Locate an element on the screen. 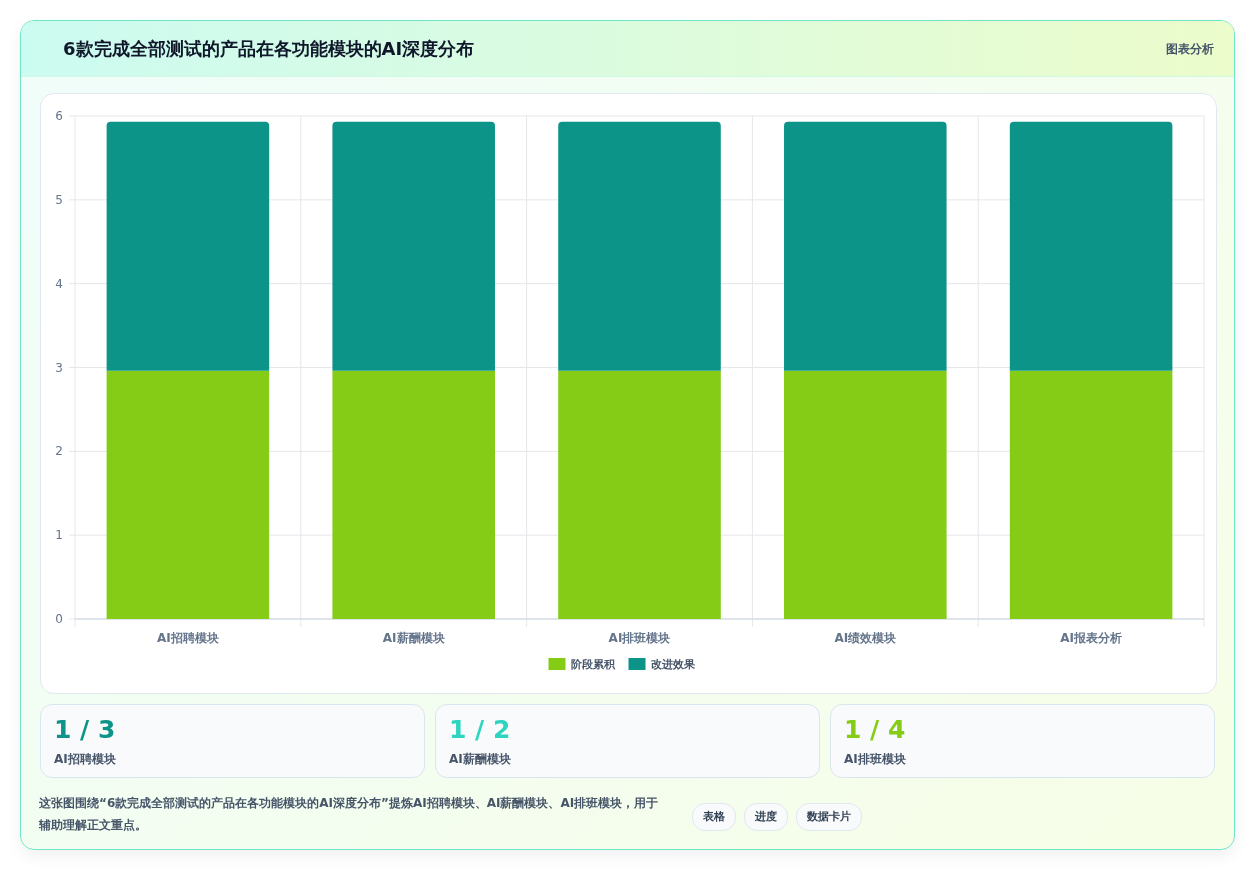 This screenshot has width=1255, height=871. category-label: AI排班模块 is located at coordinates (875, 759).